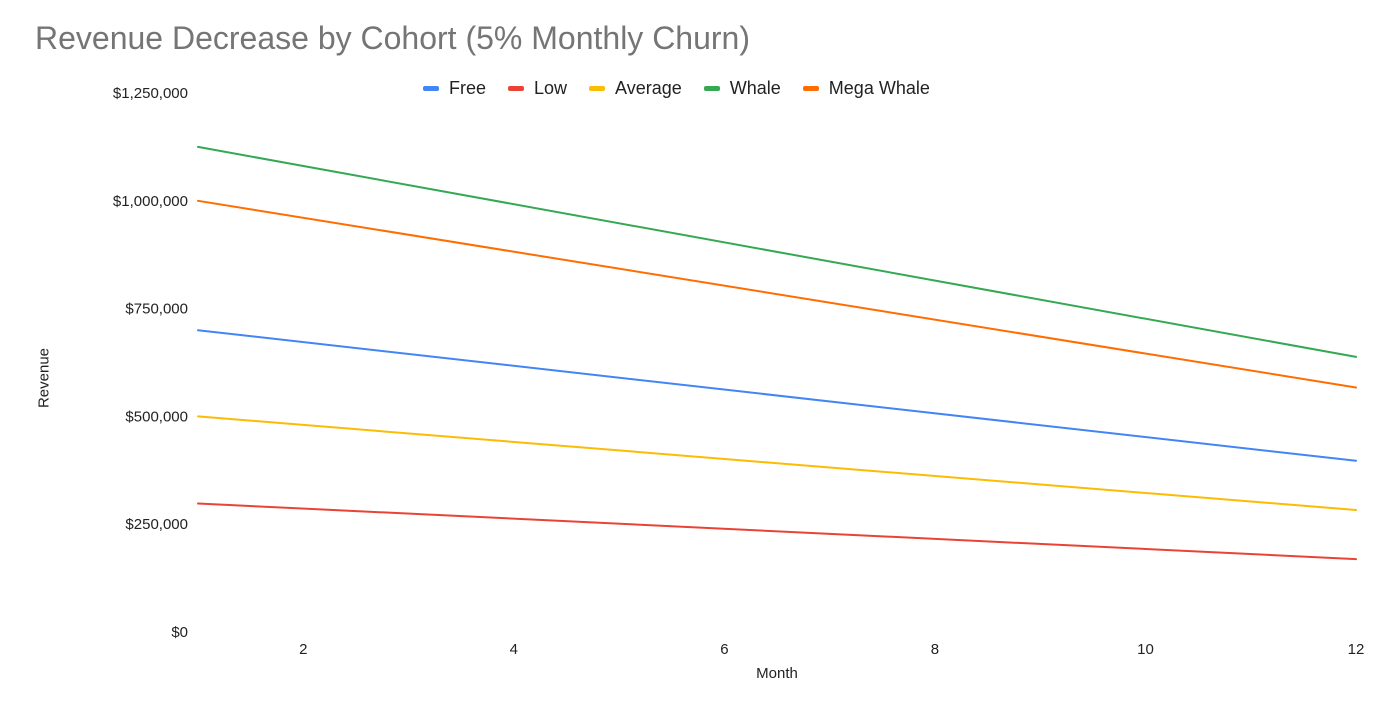 The height and width of the screenshot is (701, 1400). Describe the element at coordinates (551, 88) in the screenshot. I see `legend-label-low: Low` at that location.